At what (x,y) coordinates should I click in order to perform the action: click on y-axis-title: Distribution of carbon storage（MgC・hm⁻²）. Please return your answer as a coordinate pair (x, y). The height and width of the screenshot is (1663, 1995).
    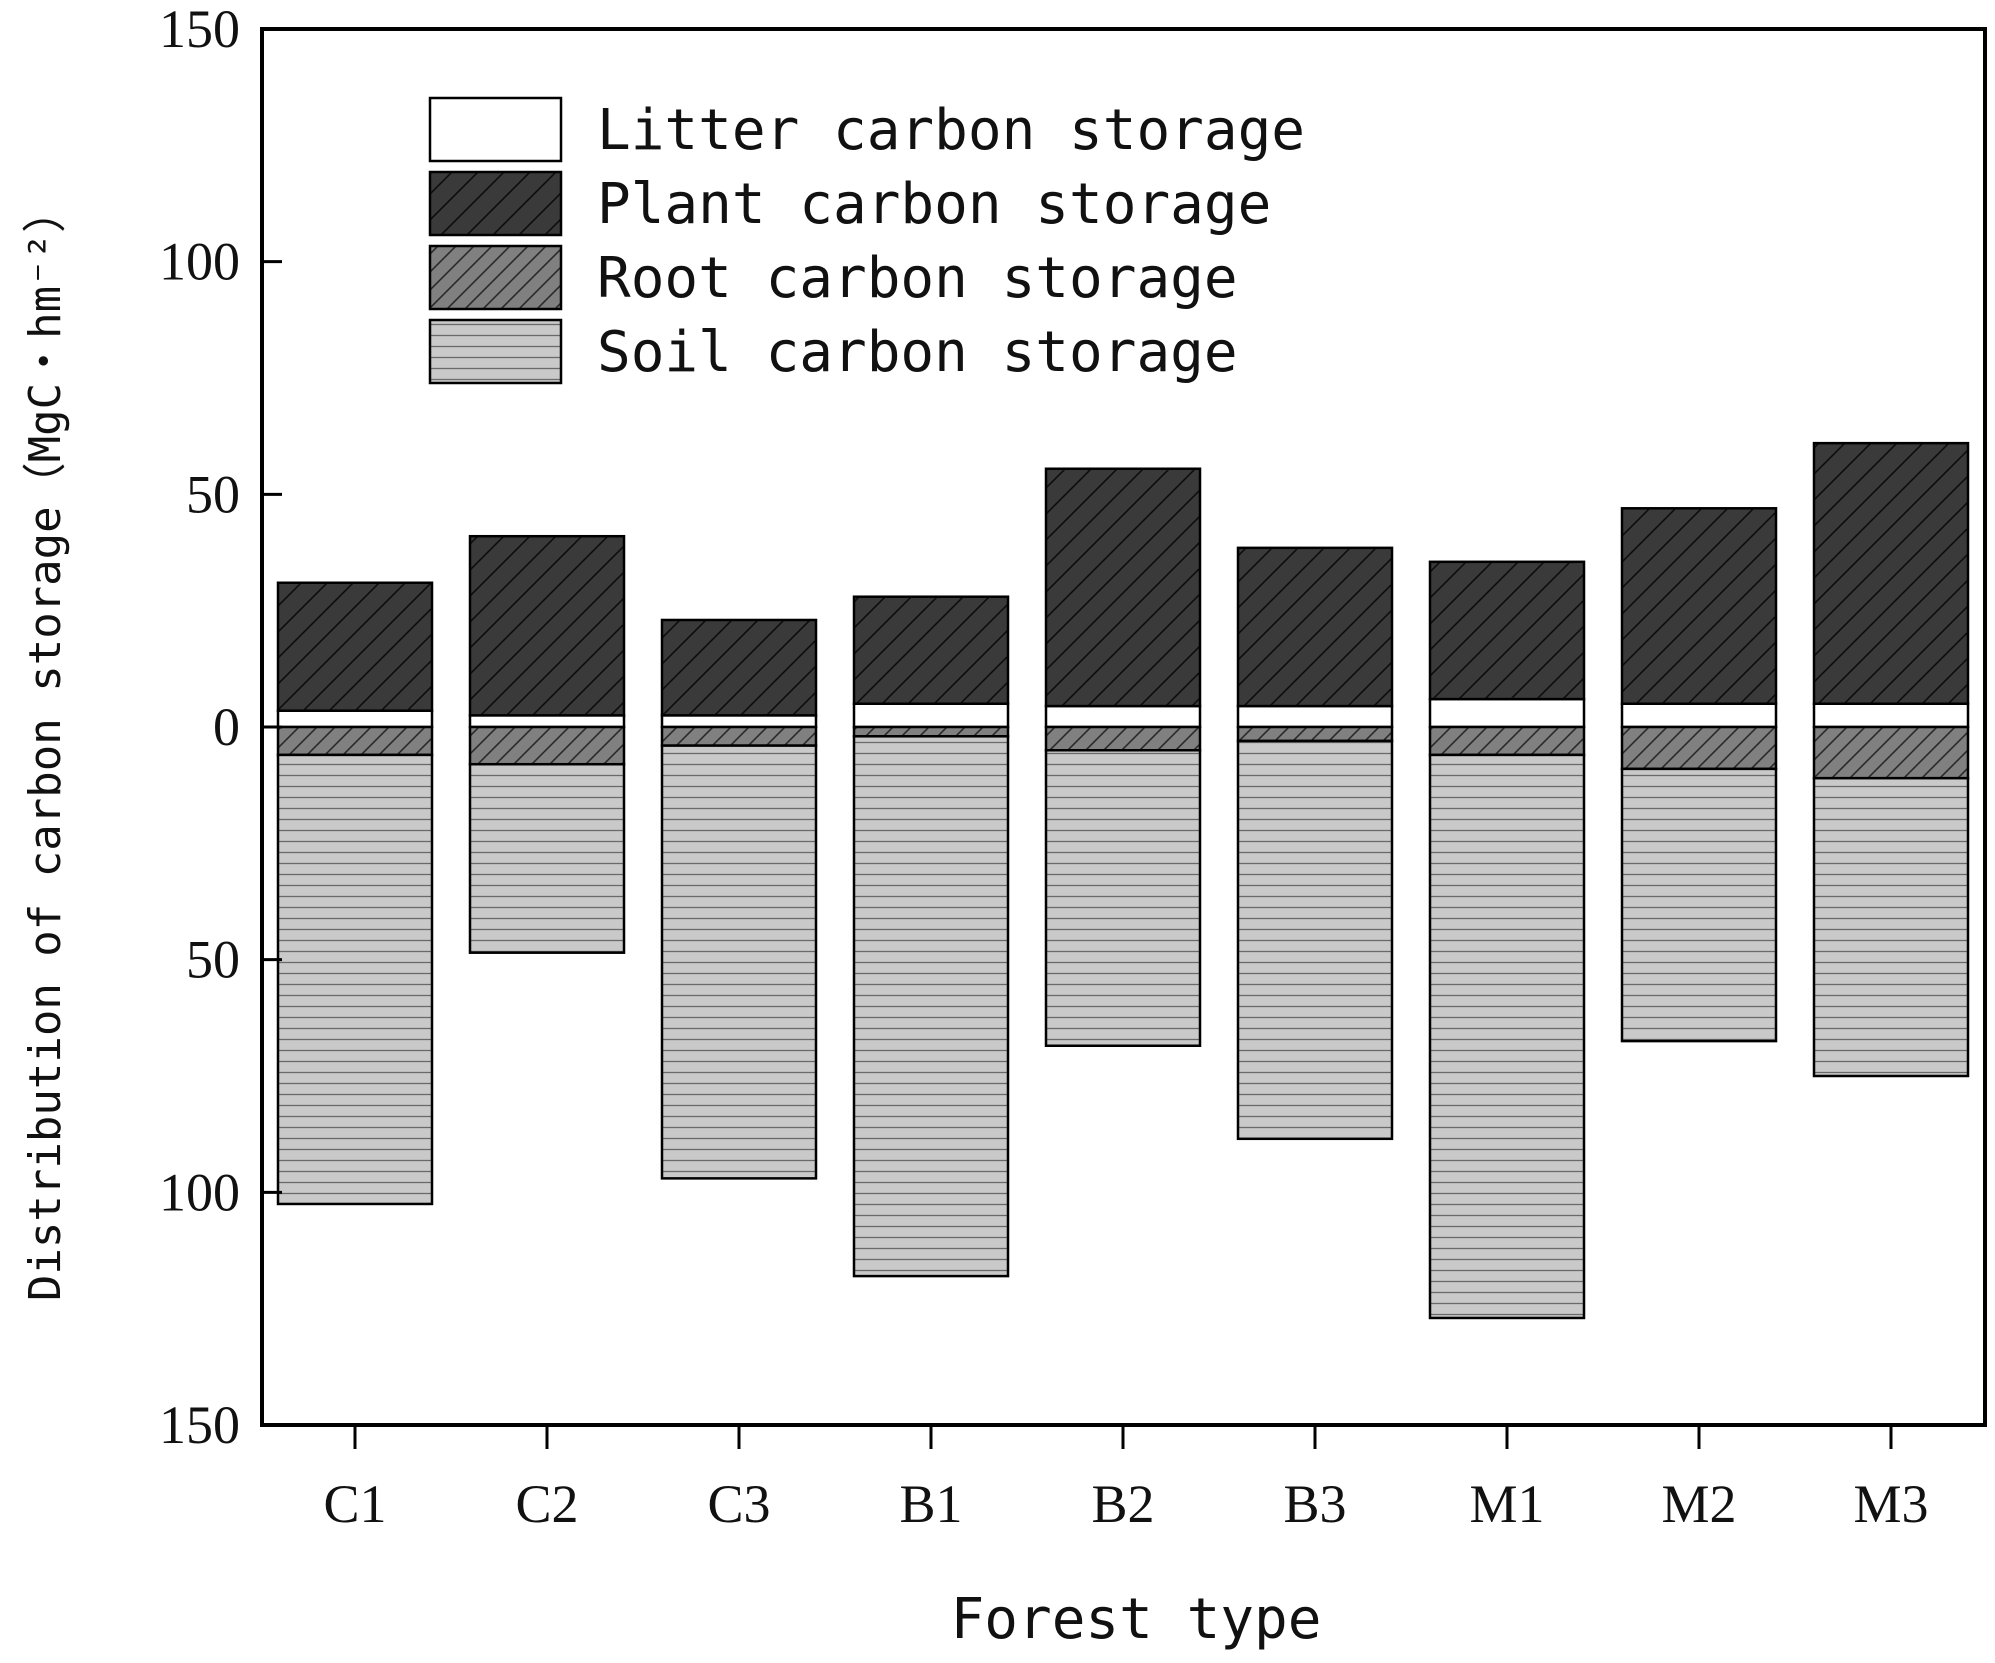
    Looking at the image, I should click on (45, 745).